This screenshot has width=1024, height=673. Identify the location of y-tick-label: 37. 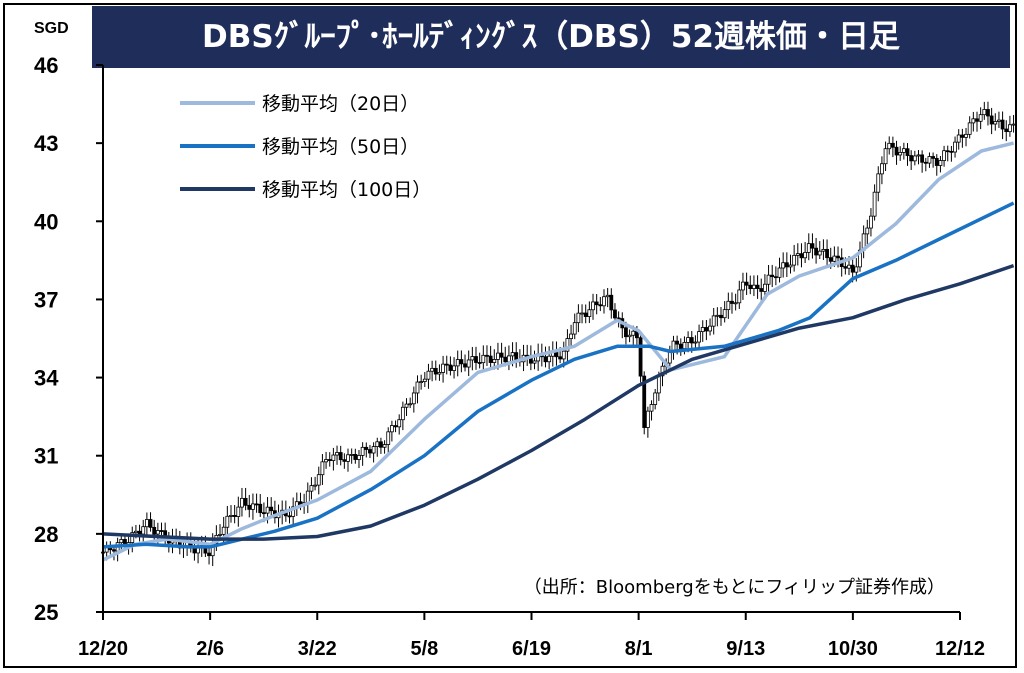
(46, 299).